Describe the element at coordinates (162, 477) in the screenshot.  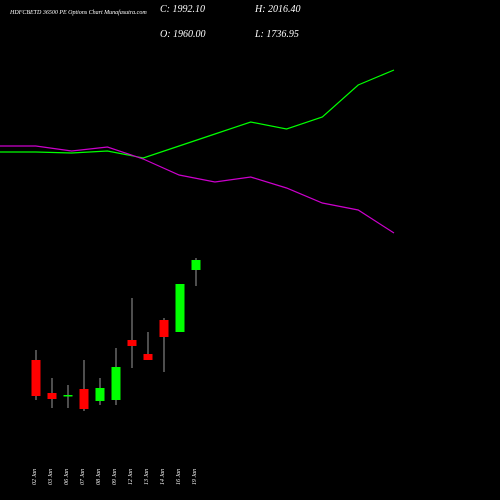
I see `x-tick-label: 14 Jan` at that location.